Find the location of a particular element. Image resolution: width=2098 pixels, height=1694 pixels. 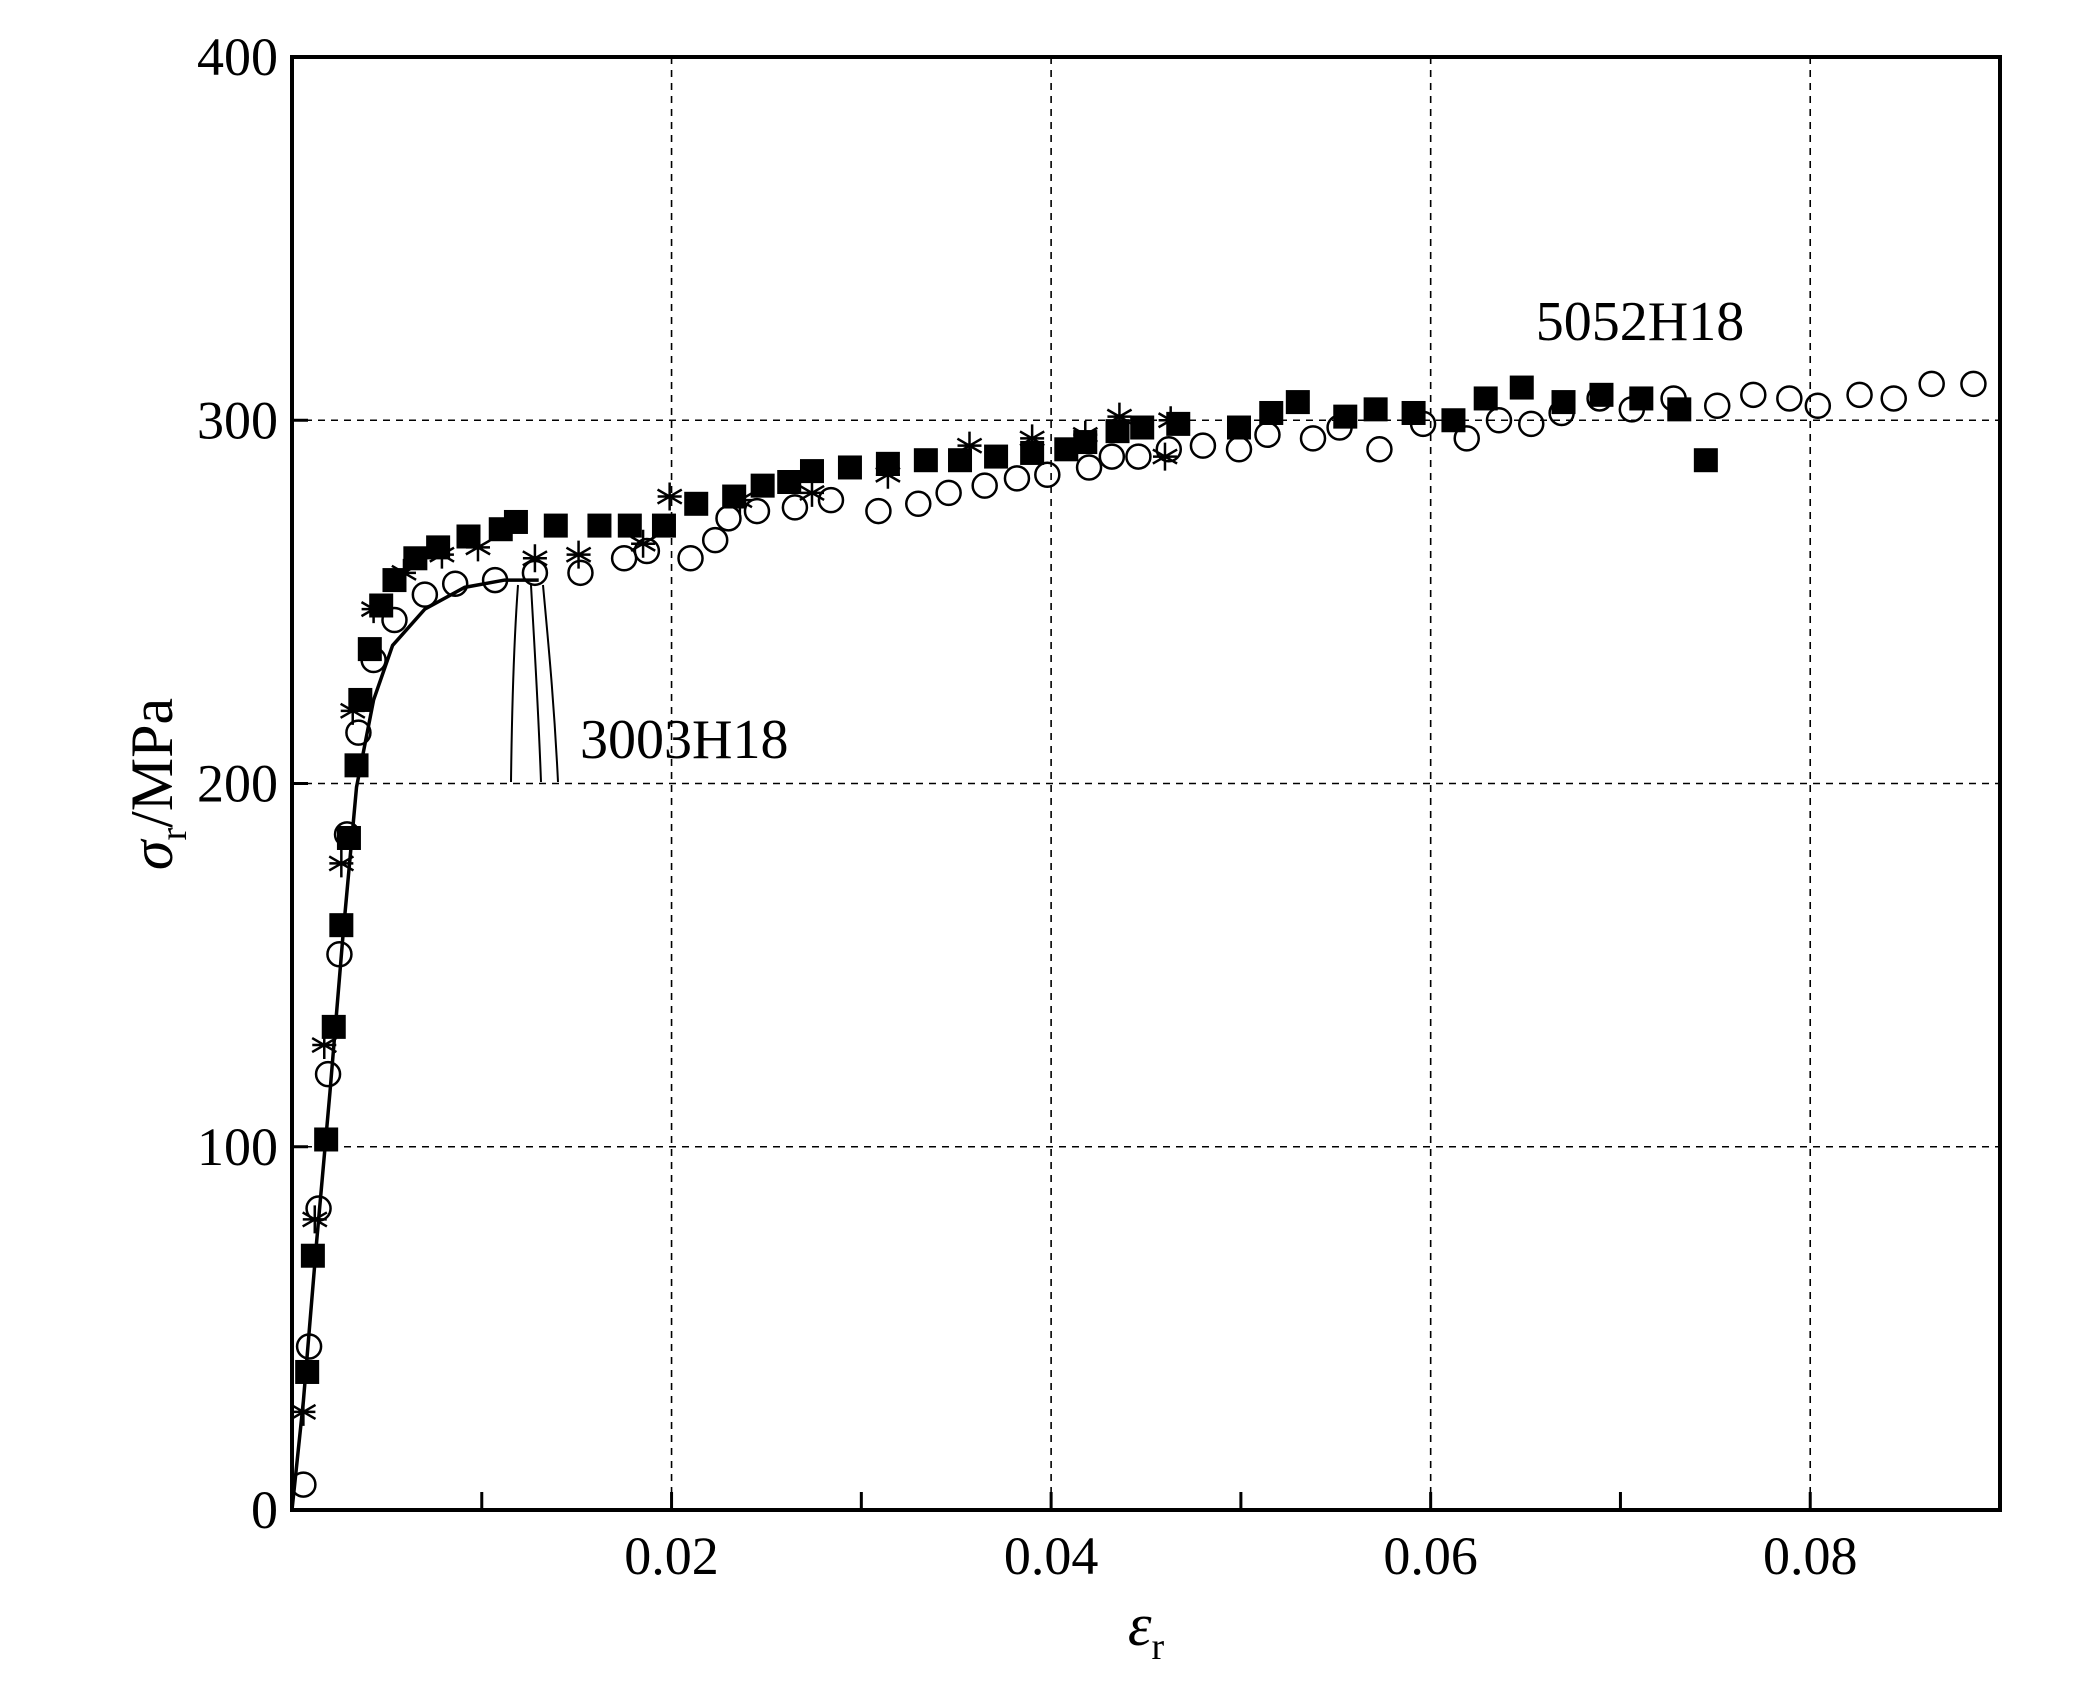

y-axis-label-unit: /MPa is located at coordinates (152, 763).